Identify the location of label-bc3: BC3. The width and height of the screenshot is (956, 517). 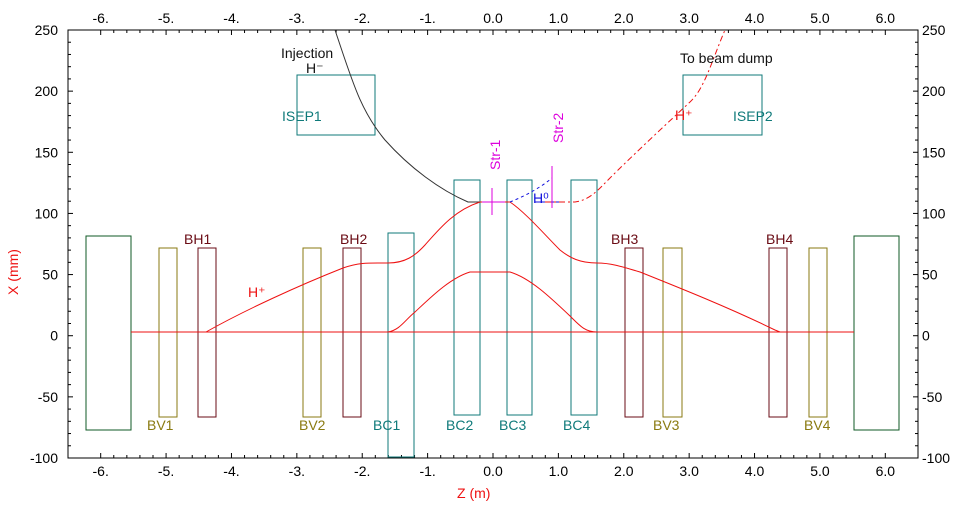
(512, 425).